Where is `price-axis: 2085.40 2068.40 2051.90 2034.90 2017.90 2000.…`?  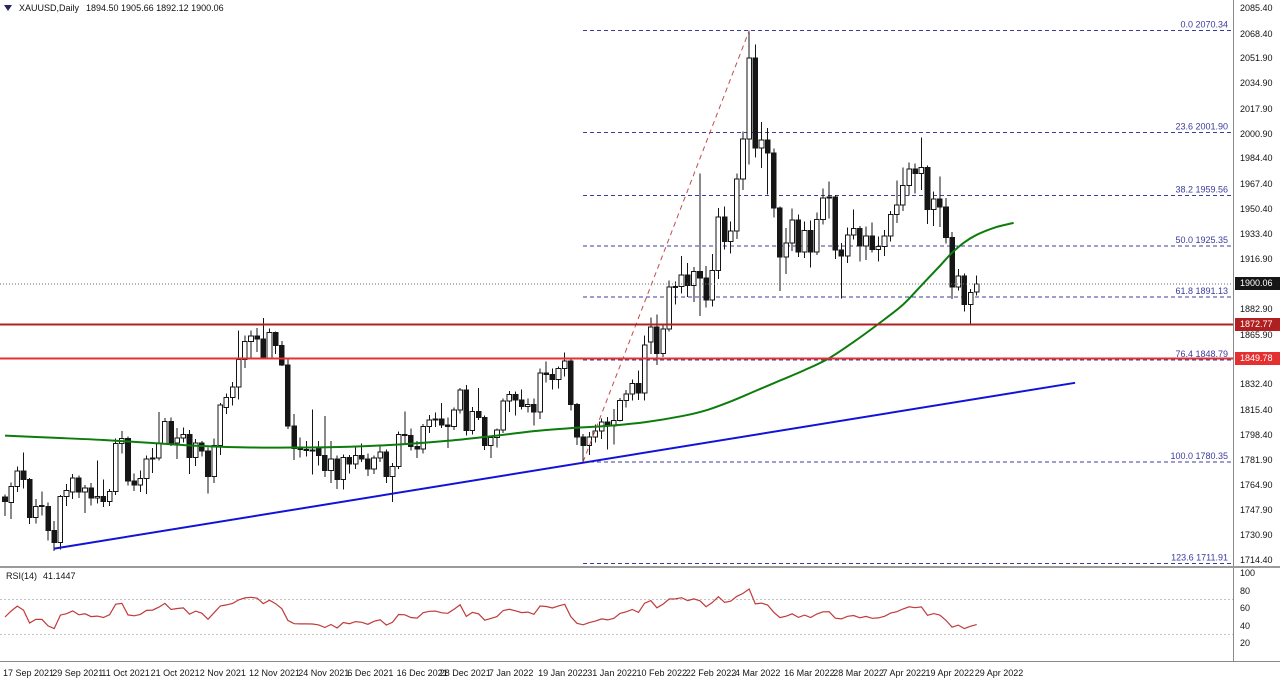
price-axis: 2085.40 2068.40 2051.90 2034.90 2017.90 2000.… is located at coordinates (1256, 330).